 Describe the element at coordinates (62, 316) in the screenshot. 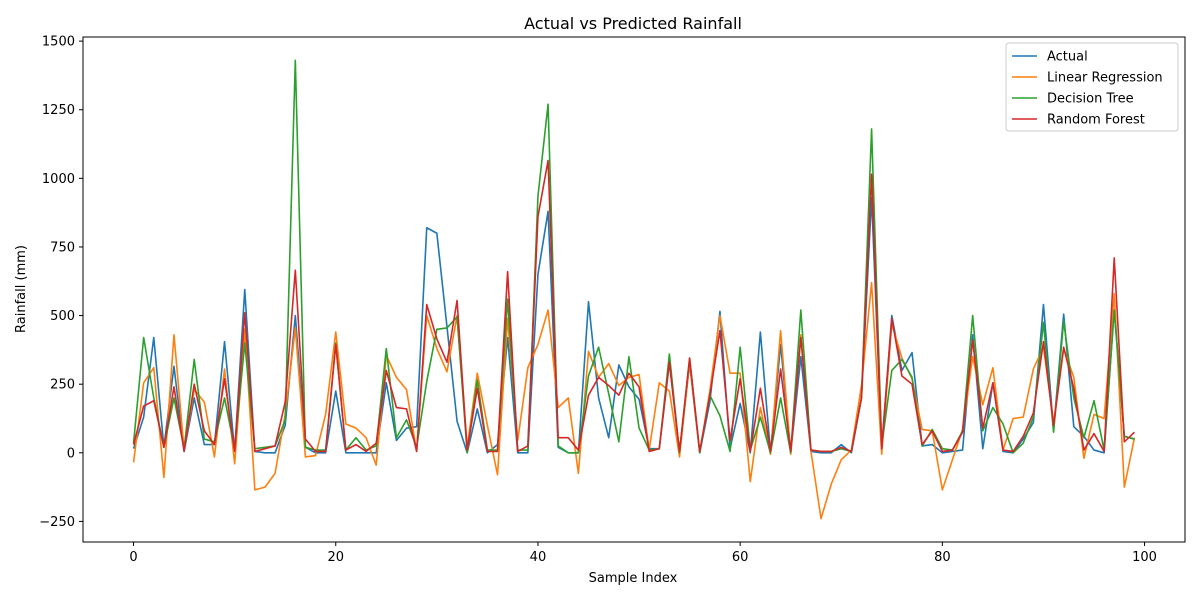

I see `y-tick-label: 500` at that location.